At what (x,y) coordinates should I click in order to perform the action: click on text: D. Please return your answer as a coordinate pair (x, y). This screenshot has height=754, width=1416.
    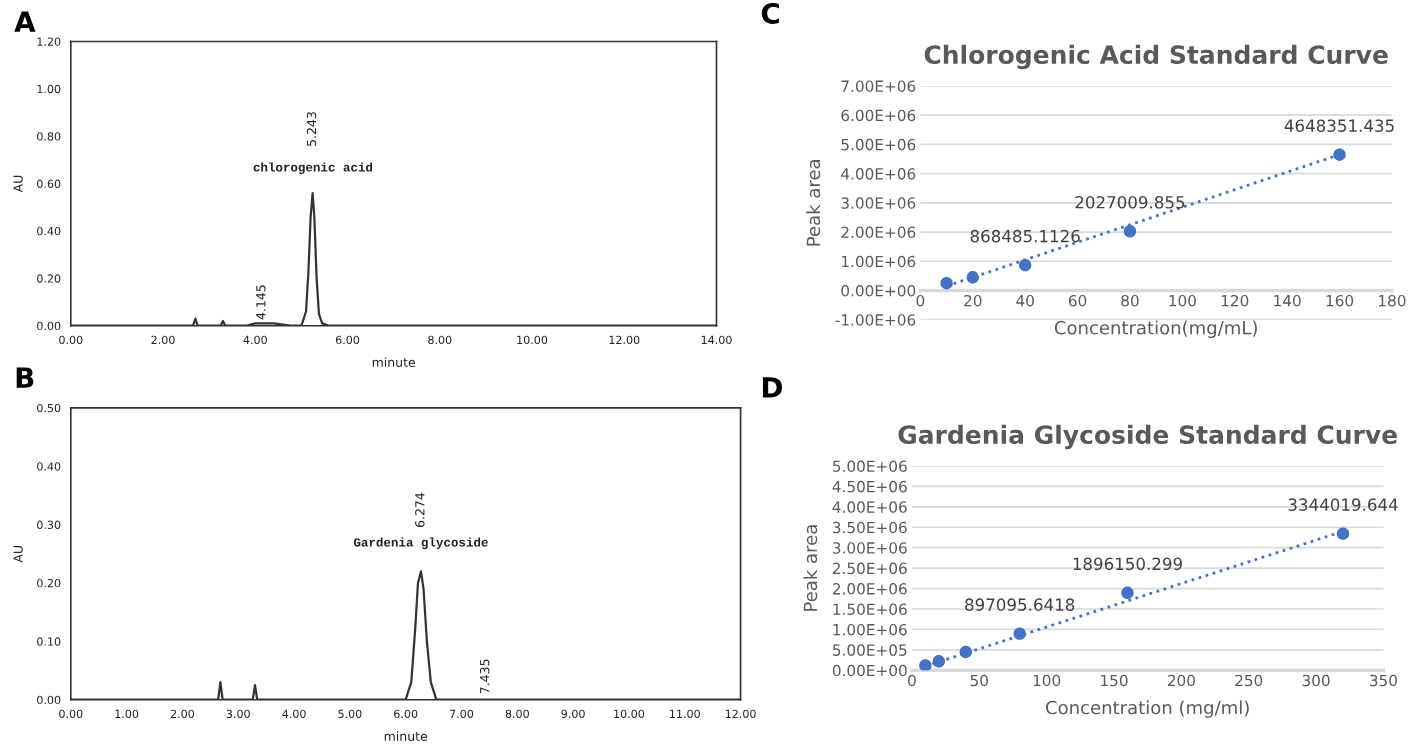
    Looking at the image, I should click on (772, 387).